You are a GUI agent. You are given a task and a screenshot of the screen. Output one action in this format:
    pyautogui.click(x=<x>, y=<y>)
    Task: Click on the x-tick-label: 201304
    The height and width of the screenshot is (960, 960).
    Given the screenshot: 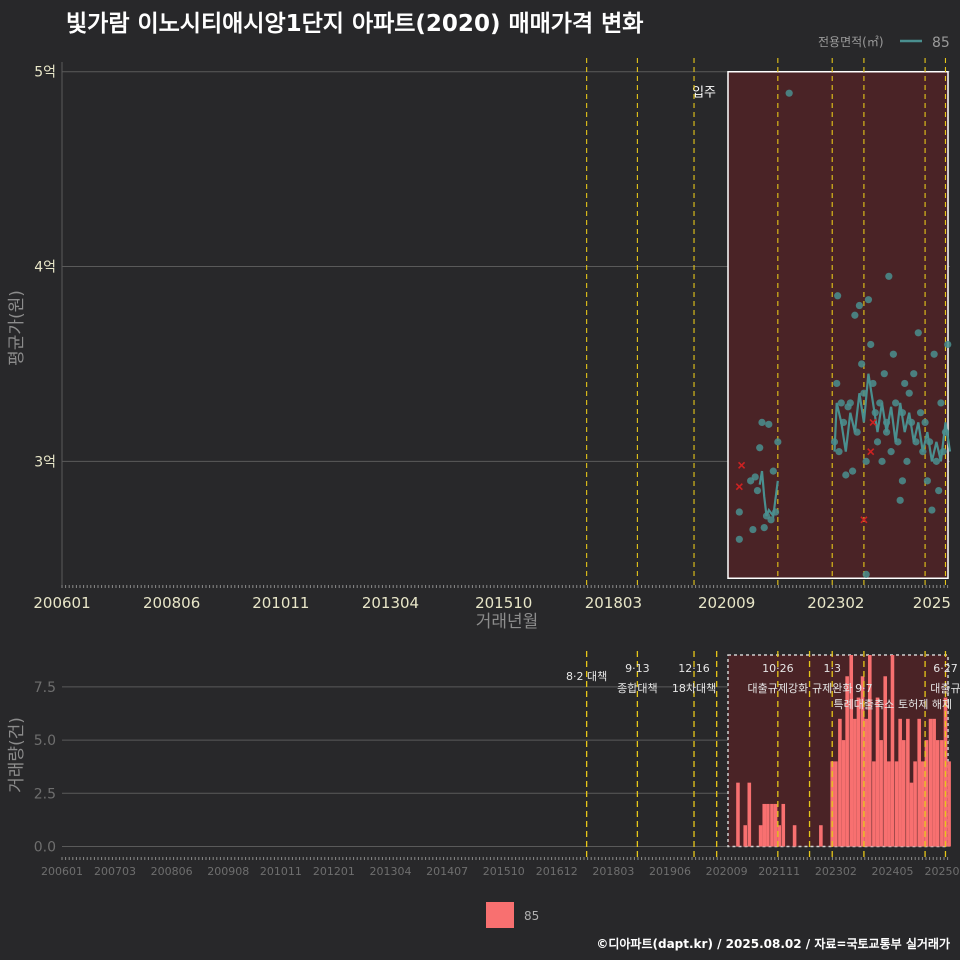 What is the action you would take?
    pyautogui.click(x=390, y=603)
    